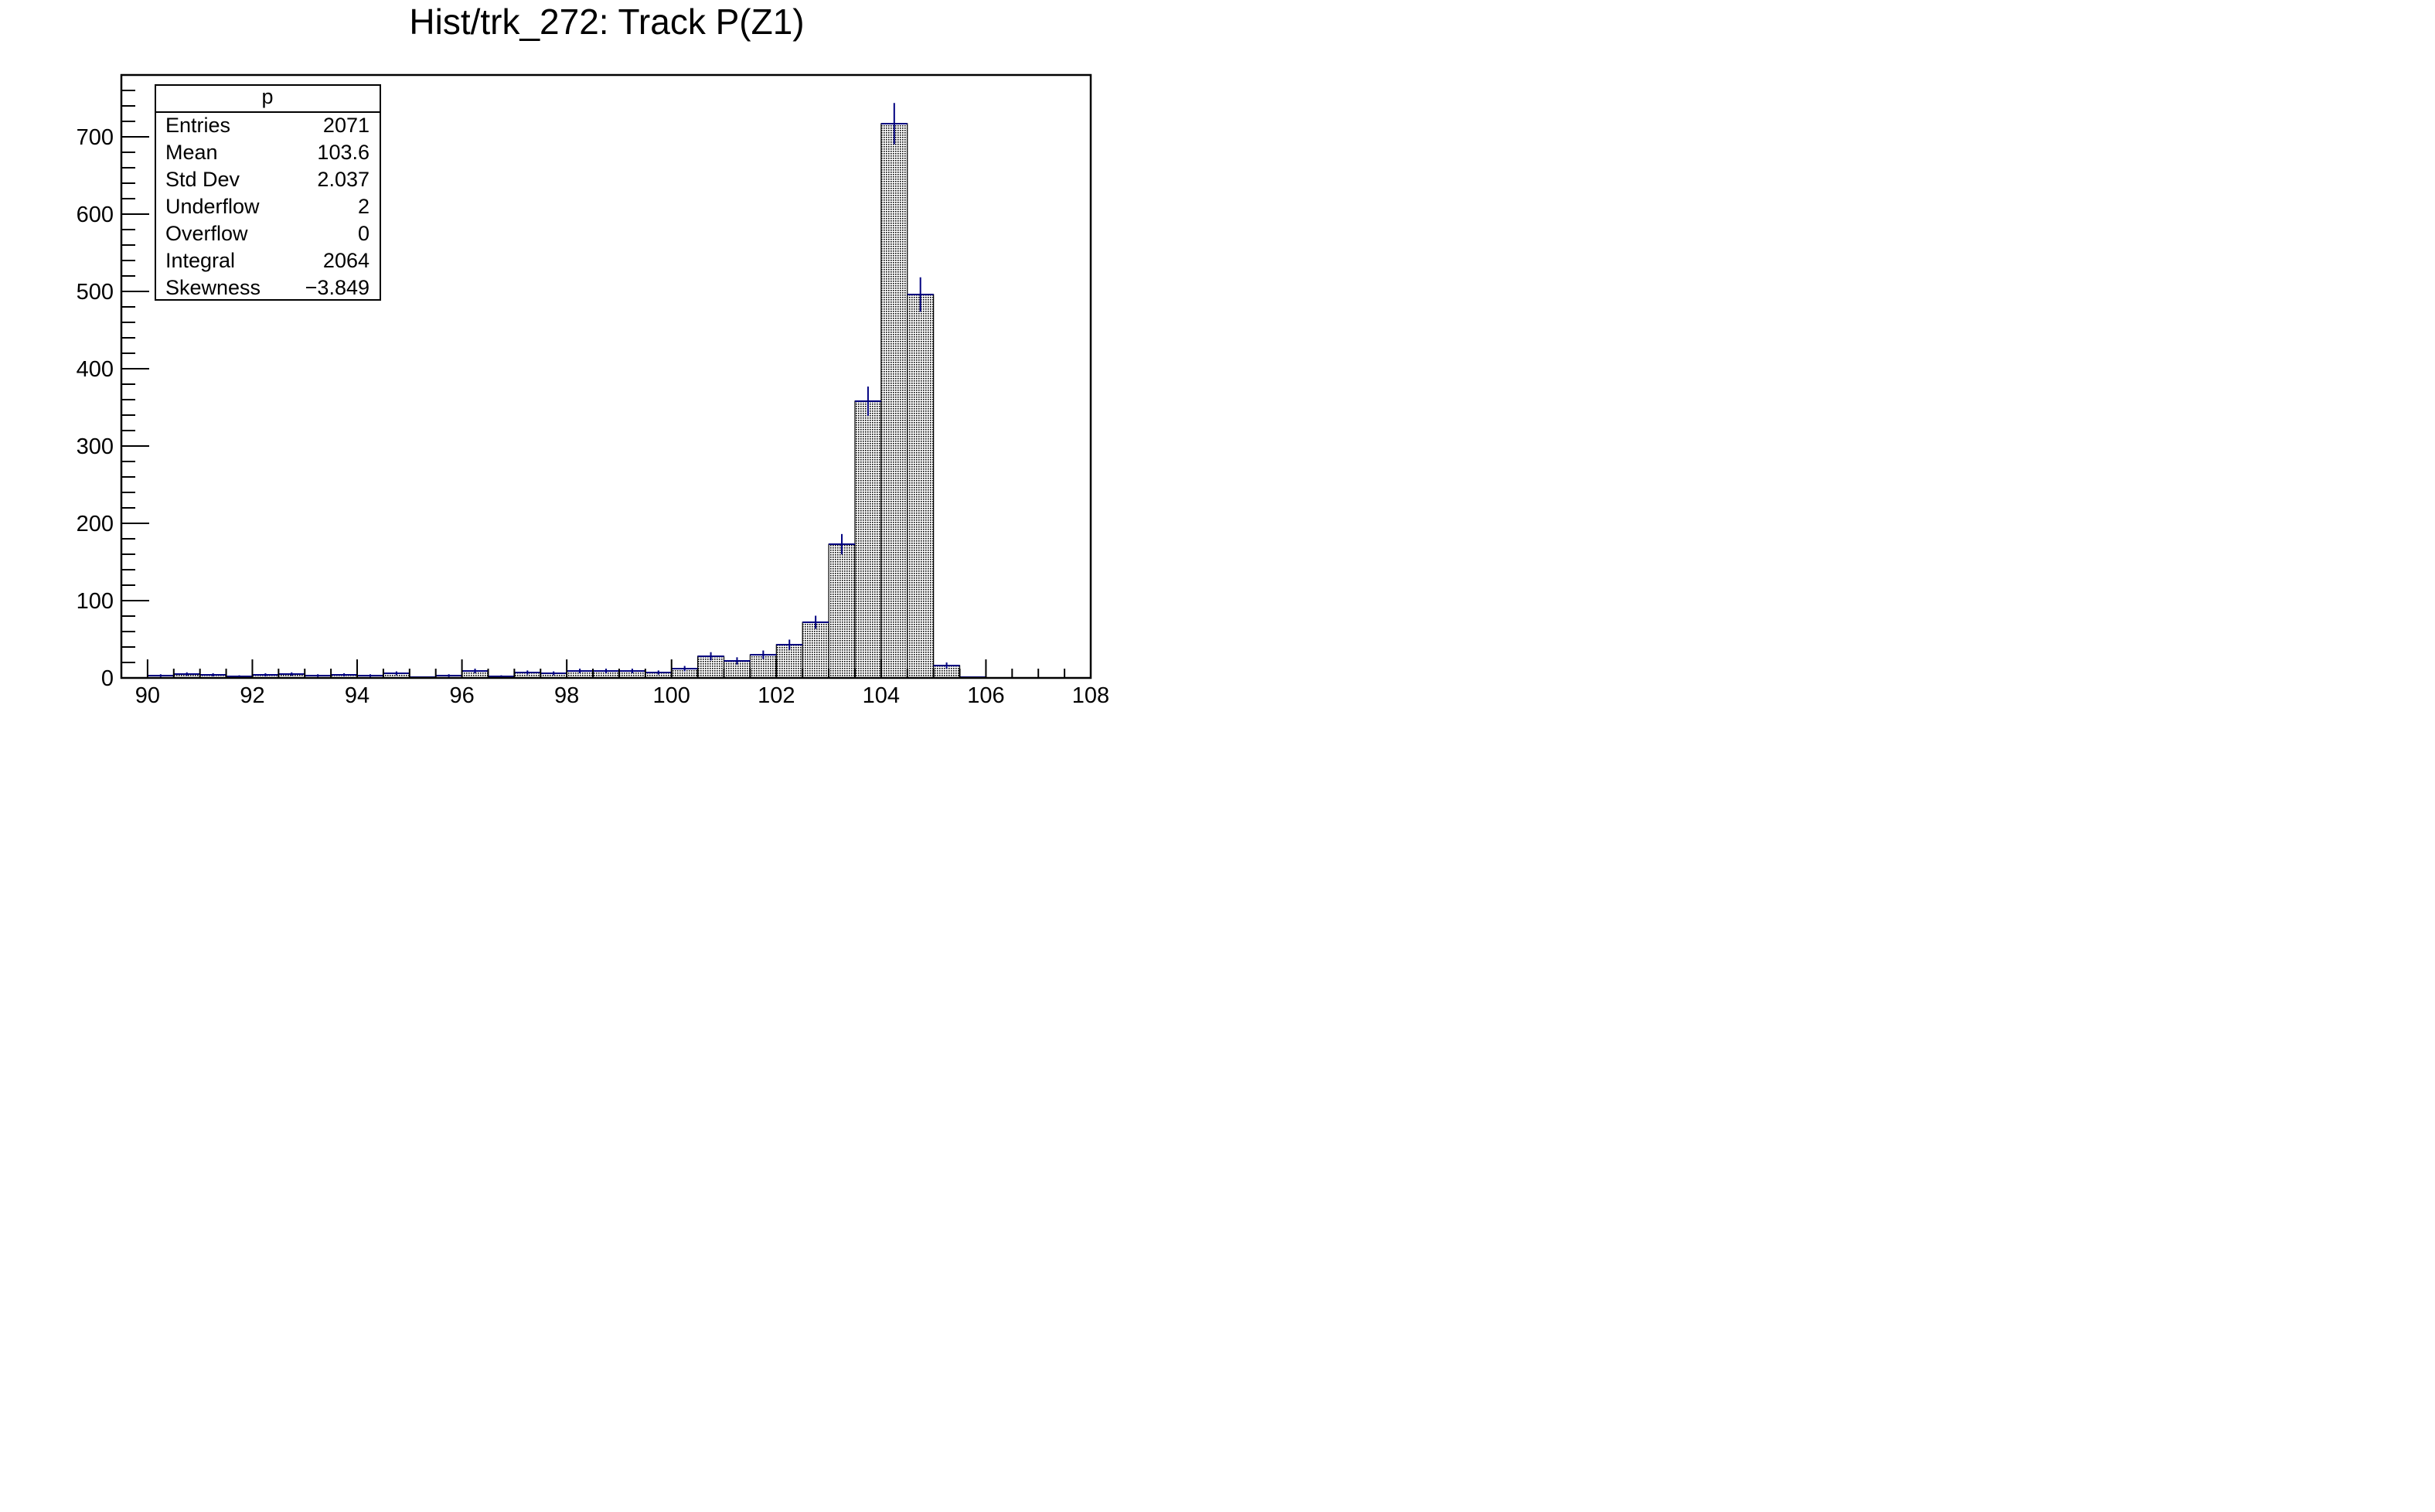  Describe the element at coordinates (337, 287) in the screenshot. I see `stats-row-value: −3.849` at that location.